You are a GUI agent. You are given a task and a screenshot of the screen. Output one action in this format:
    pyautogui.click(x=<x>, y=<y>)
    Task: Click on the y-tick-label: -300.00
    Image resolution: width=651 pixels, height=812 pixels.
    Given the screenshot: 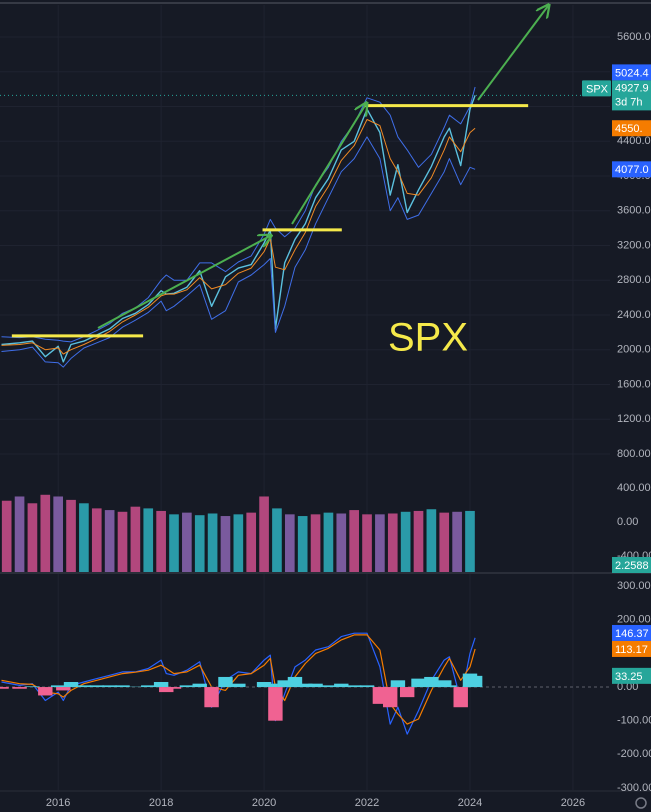 What is the action you would take?
    pyautogui.click(x=634, y=788)
    